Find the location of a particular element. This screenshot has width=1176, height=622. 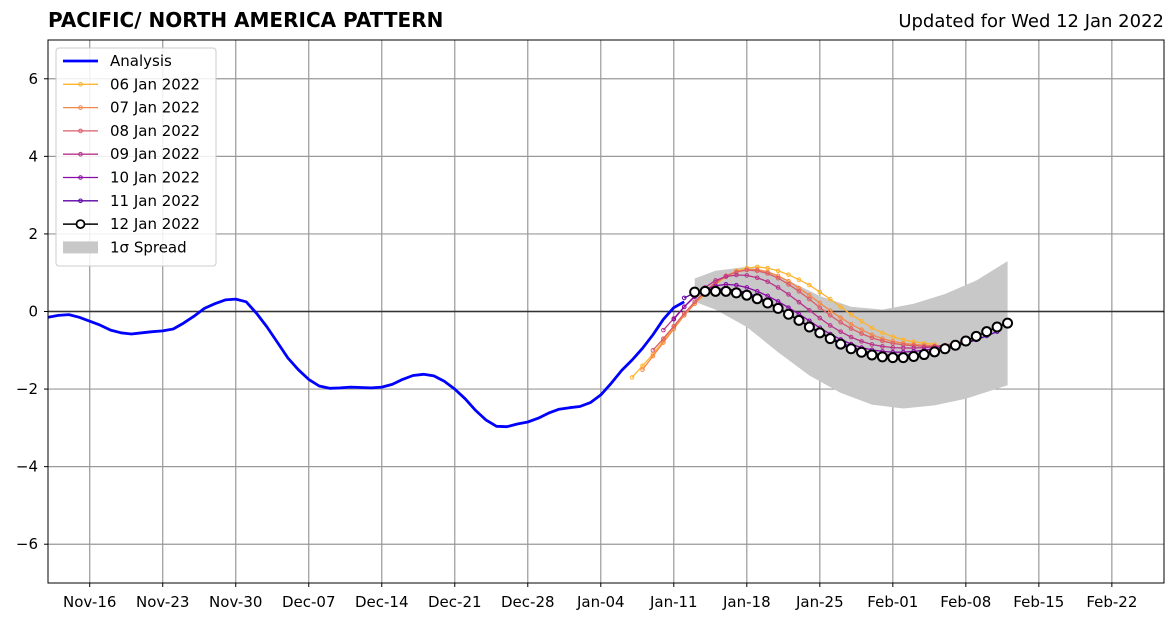

x-tick-label: Dec-28 is located at coordinates (528, 602).